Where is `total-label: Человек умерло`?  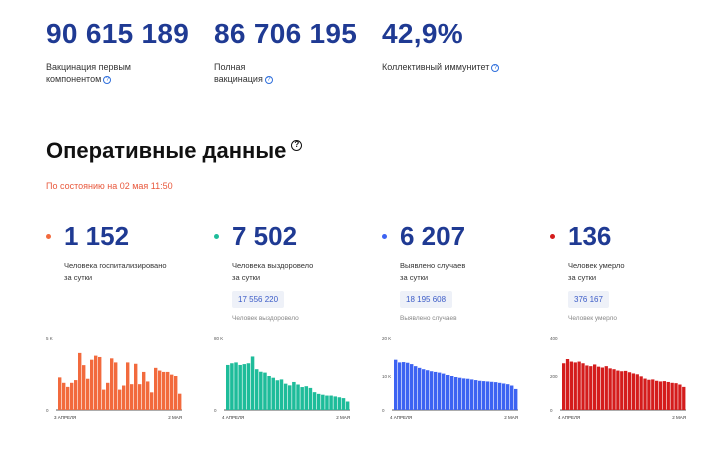
total-label: Человек умерло is located at coordinates (592, 318).